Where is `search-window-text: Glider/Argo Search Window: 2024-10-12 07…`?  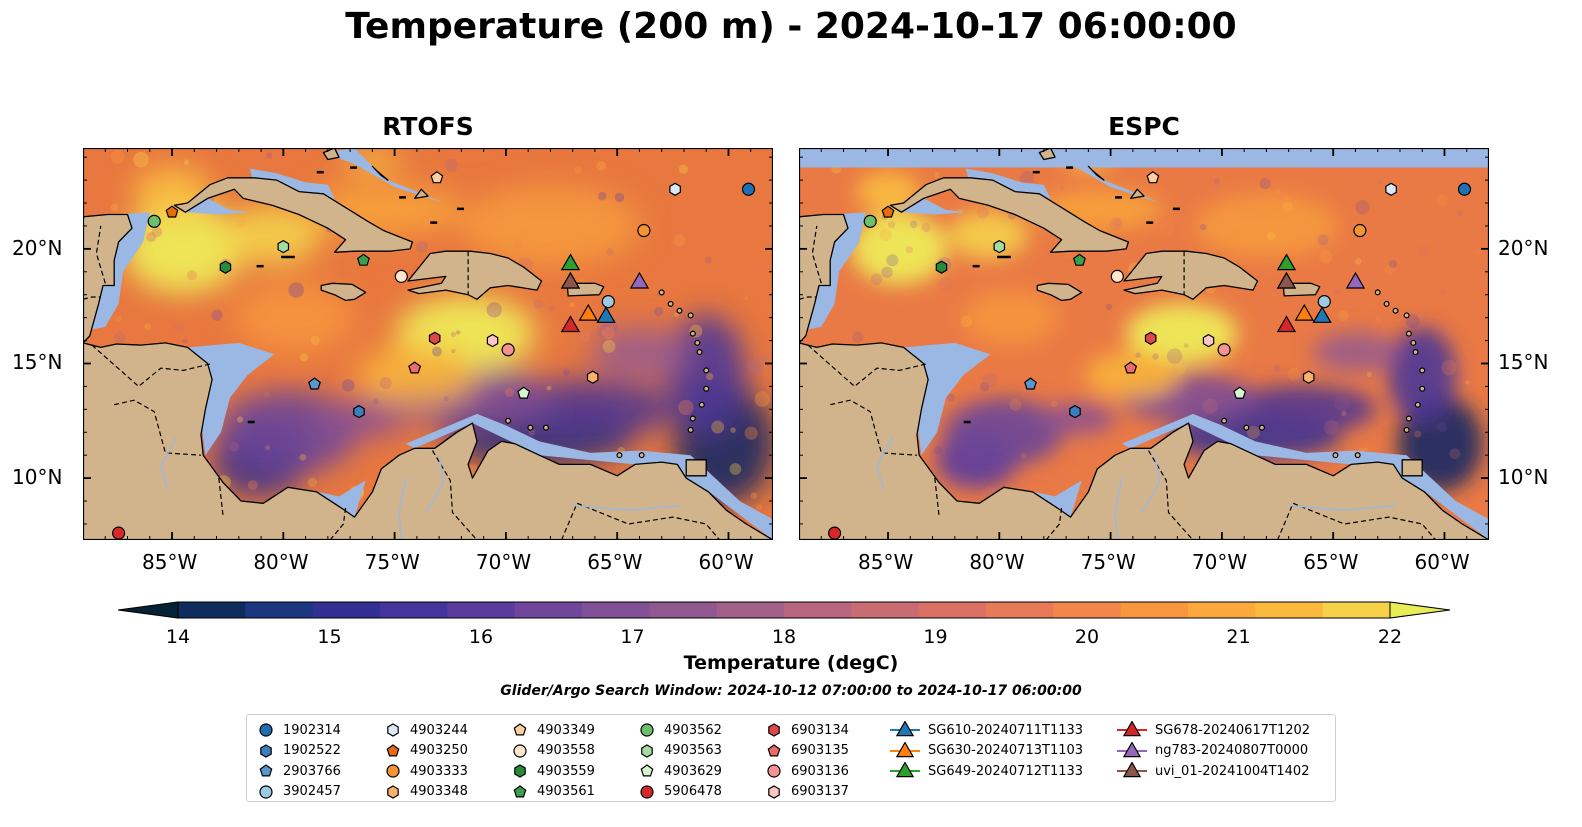
search-window-text: Glider/Argo Search Window: 2024-10-12 07… is located at coordinates (791, 691).